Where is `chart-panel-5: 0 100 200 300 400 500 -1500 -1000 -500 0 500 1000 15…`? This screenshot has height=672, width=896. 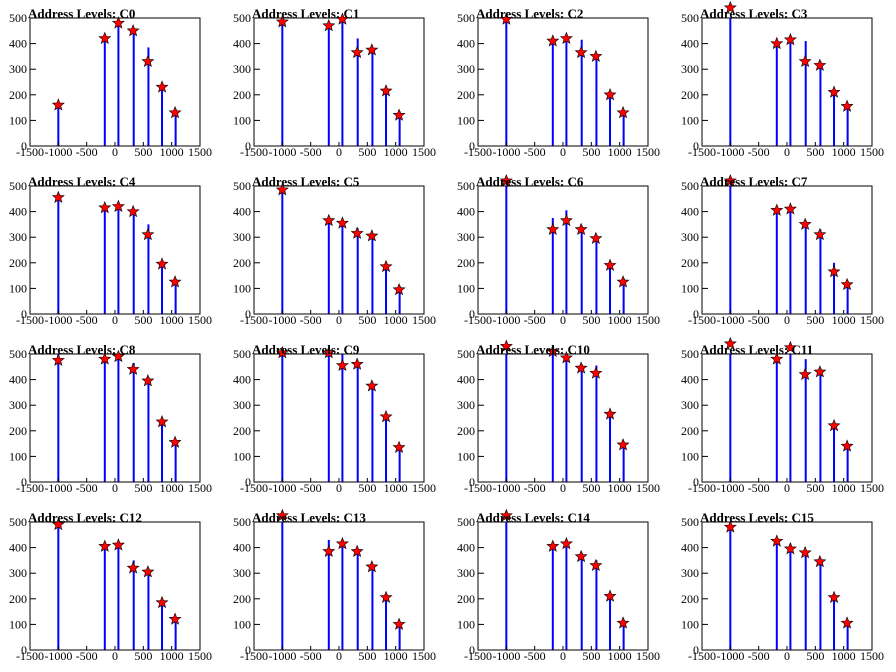
chart-panel-5: 0 100 200 300 400 500 -1500 -1000 -500 0 500 1000 15… is located at coordinates (336, 252).